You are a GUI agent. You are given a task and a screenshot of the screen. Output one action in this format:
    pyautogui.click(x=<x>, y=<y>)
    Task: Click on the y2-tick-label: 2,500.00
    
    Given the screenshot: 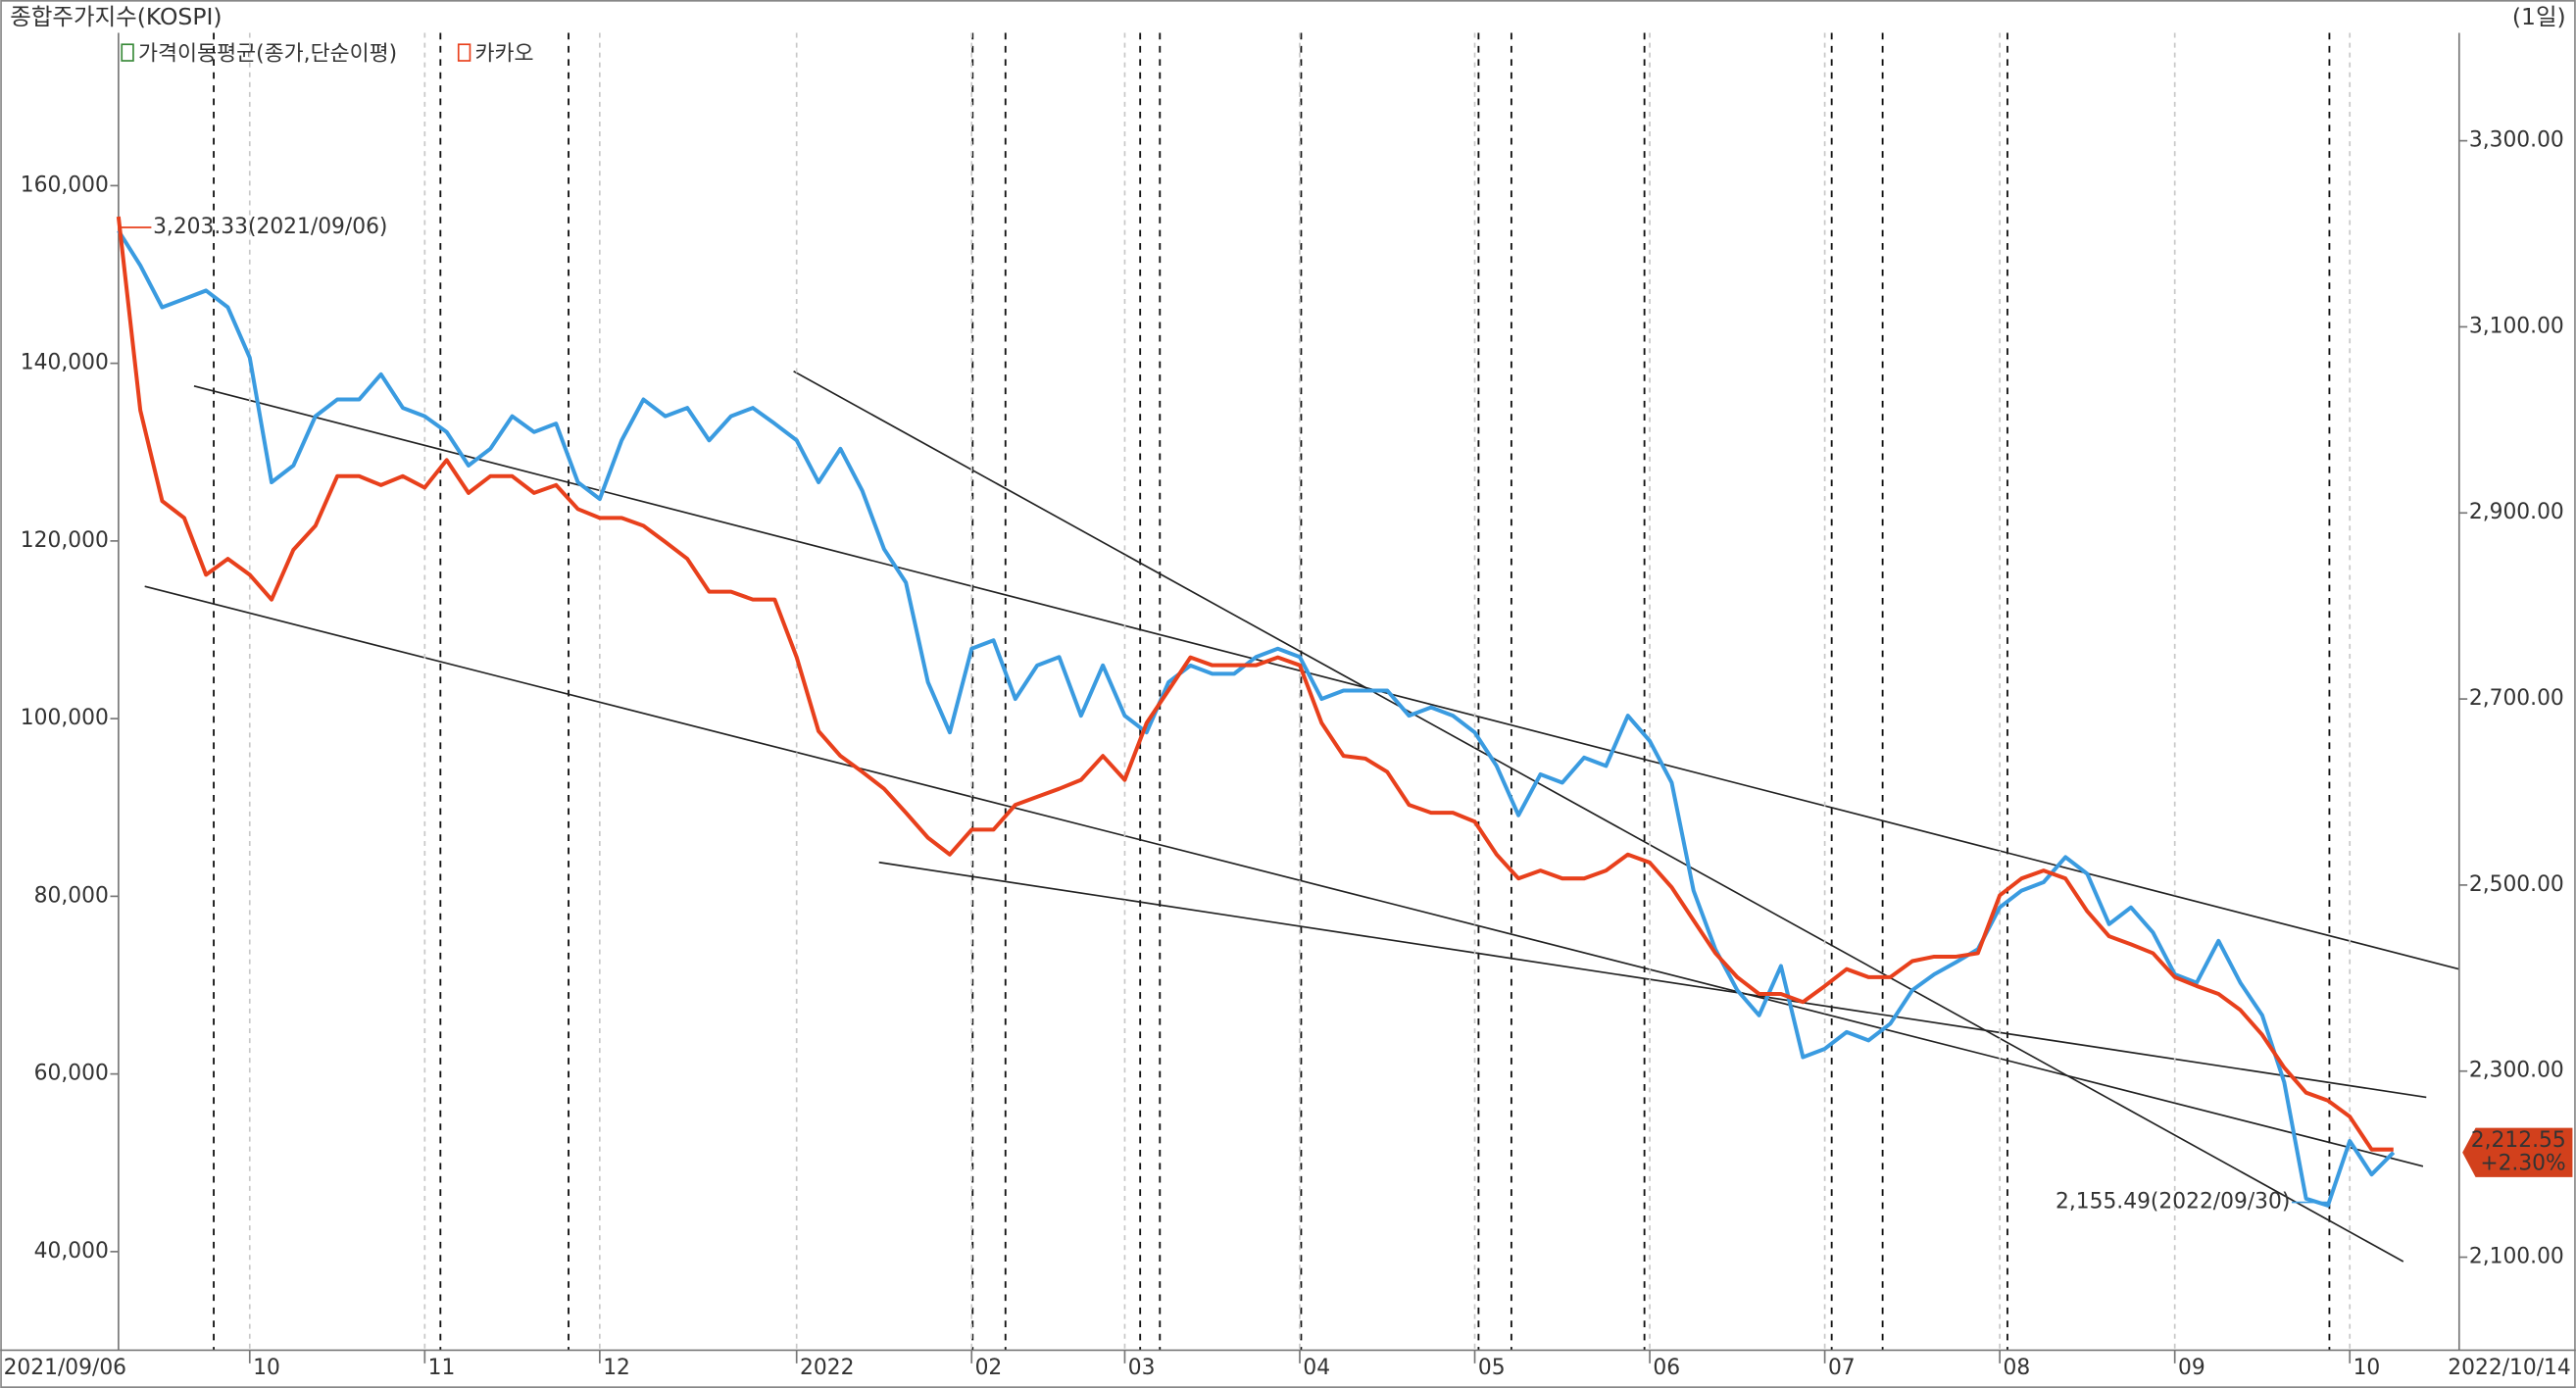 What is the action you would take?
    pyautogui.click(x=2516, y=884)
    